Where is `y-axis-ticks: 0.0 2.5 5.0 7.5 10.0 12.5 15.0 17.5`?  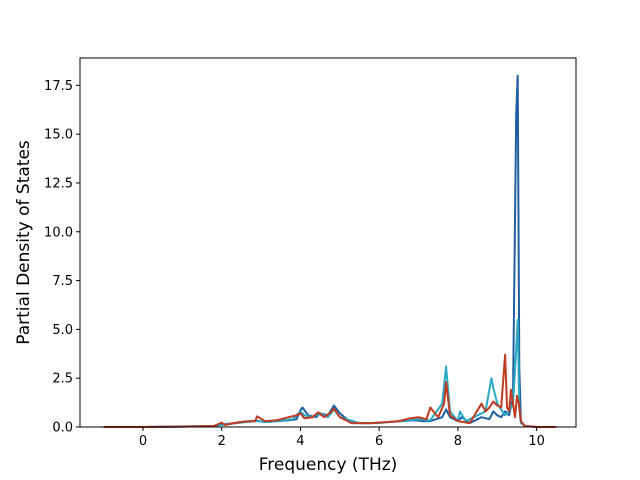 y-axis-ticks: 0.0 2.5 5.0 7.5 10.0 12.5 15.0 17.5 is located at coordinates (62, 257).